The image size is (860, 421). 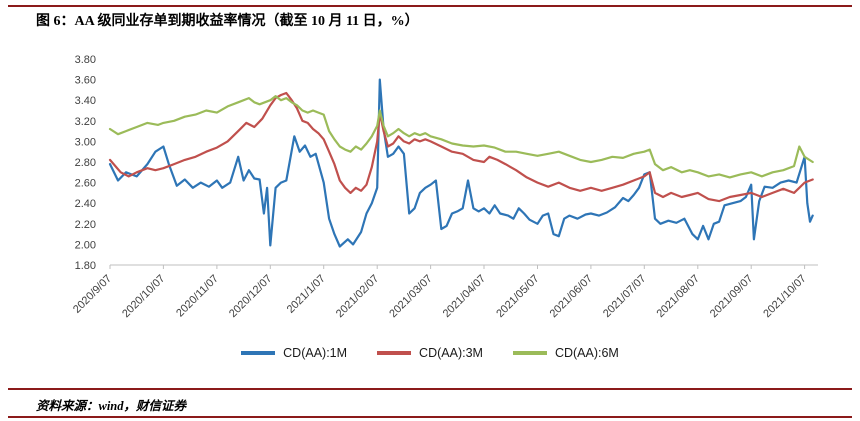 What do you see at coordinates (464, 296) in the screenshot?
I see `x-axis-tick-label: 2021/04/07` at bounding box center [464, 296].